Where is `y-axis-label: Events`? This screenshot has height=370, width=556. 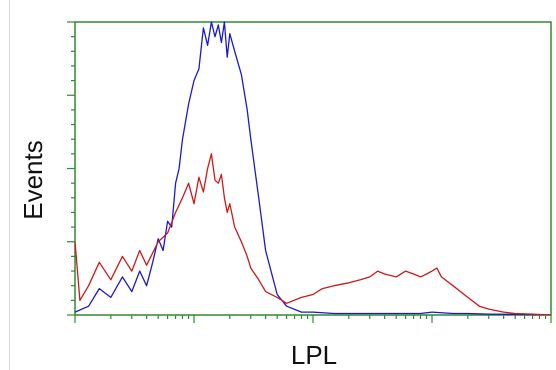
y-axis-label: Events is located at coordinates (33, 180).